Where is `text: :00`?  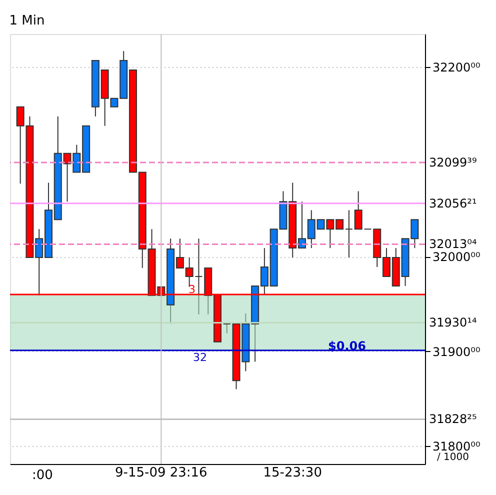 text: :00 is located at coordinates (42, 475).